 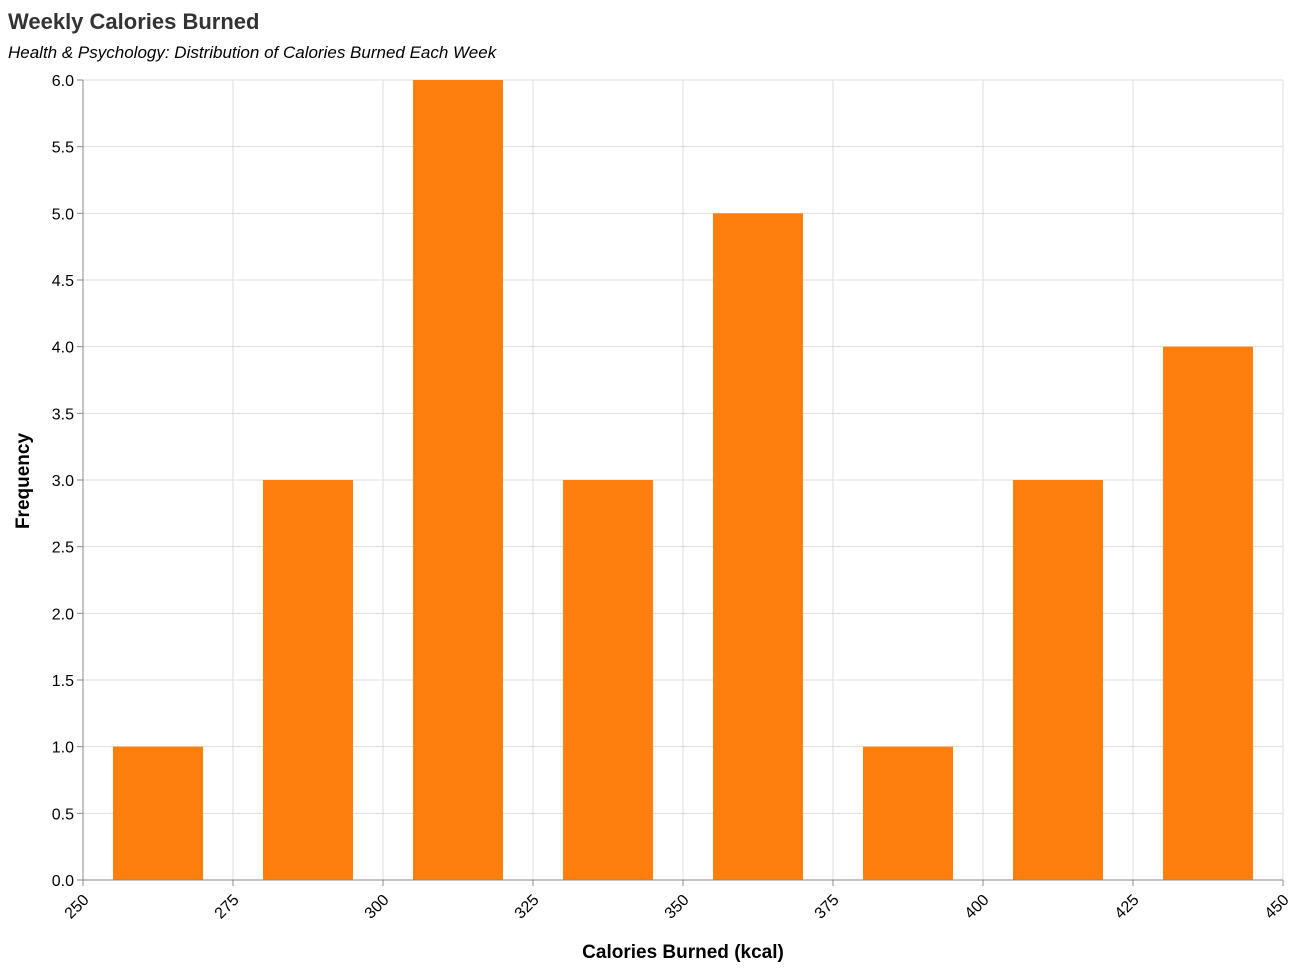 I want to click on y-tick-label: 6.0, so click(x=63, y=81).